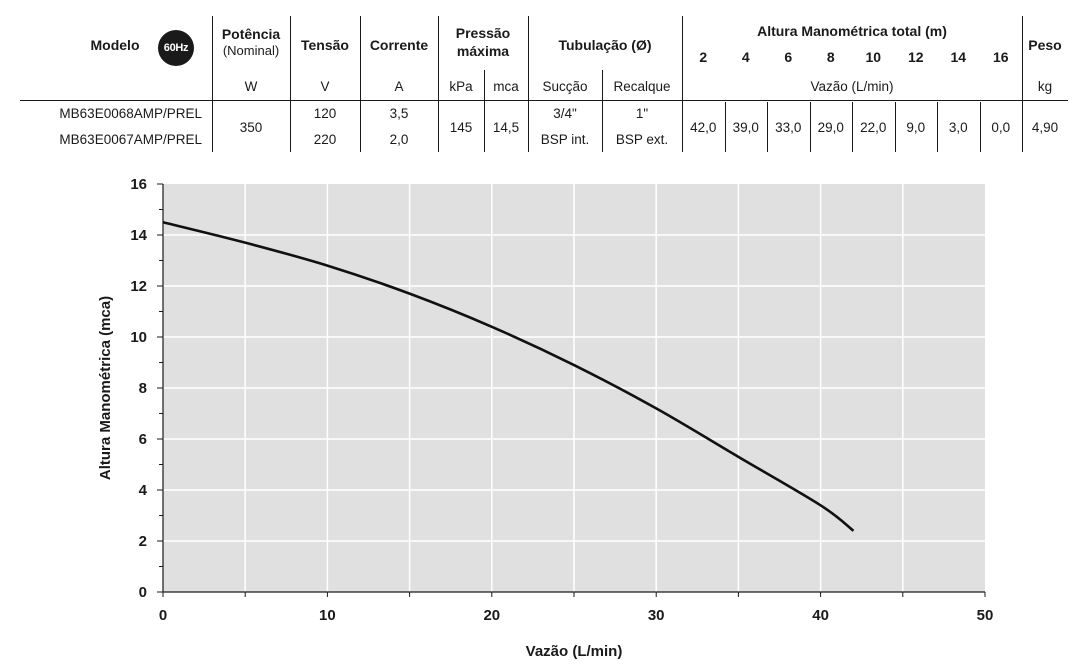 The image size is (1088, 672). Describe the element at coordinates (130, 139) in the screenshot. I see `row2-model: MB63E0067AMP/PREL` at that location.